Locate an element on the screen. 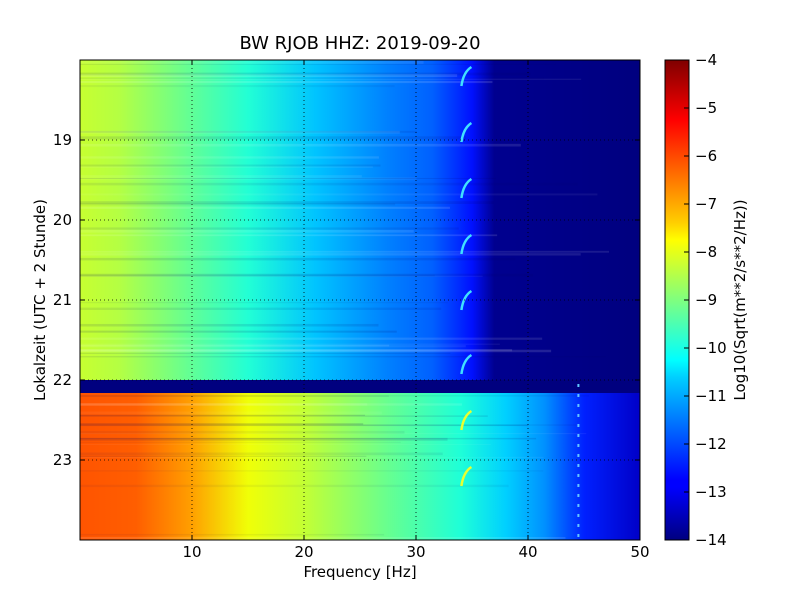 This screenshot has width=800, height=600. y-axis-label: Lokalzeit (UTC + 2 Stunde) is located at coordinates (40, 300).